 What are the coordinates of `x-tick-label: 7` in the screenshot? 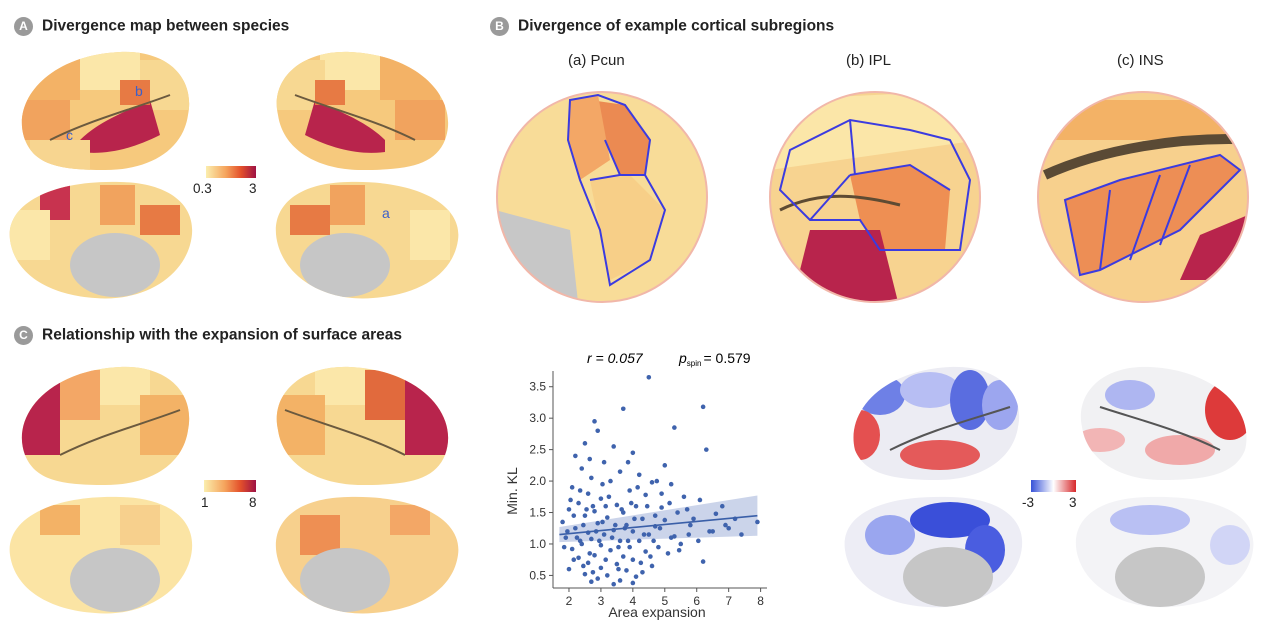 It's located at (728, 601).